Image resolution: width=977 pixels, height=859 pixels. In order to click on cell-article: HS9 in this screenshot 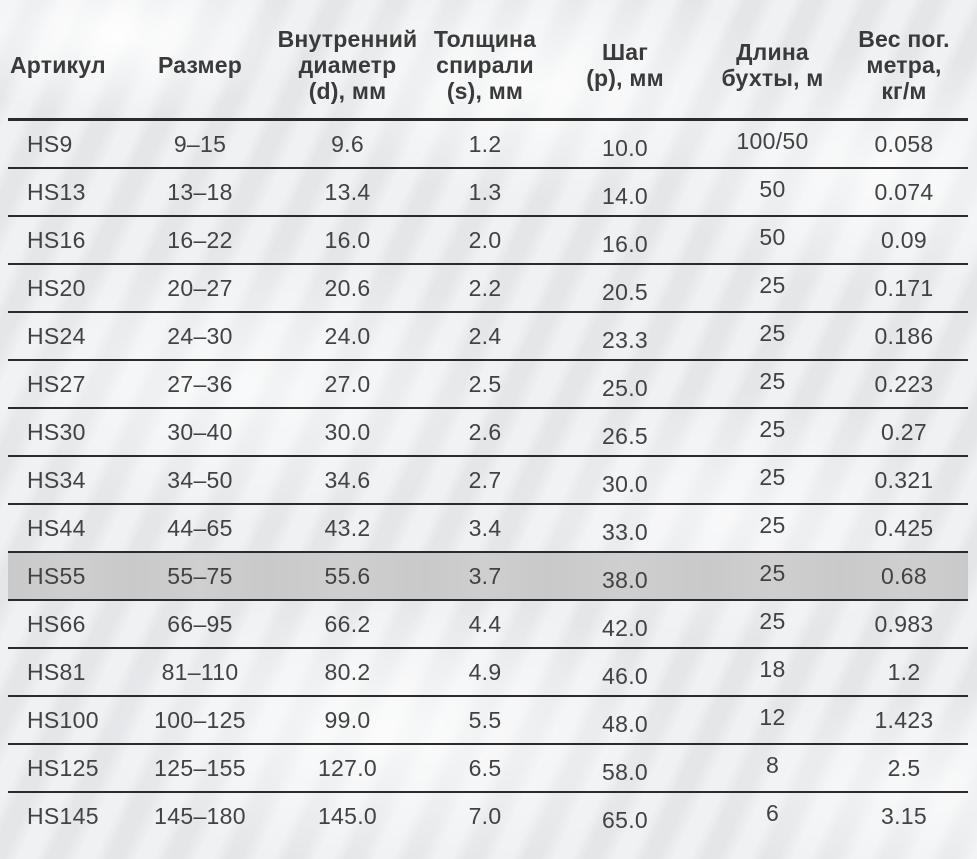, I will do `click(69, 144)`.